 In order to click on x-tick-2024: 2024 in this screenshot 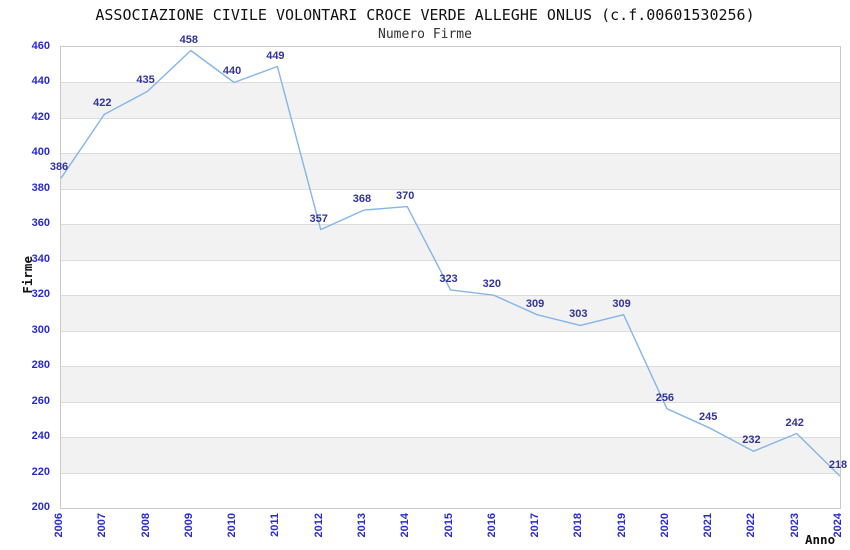, I will do `click(838, 525)`.